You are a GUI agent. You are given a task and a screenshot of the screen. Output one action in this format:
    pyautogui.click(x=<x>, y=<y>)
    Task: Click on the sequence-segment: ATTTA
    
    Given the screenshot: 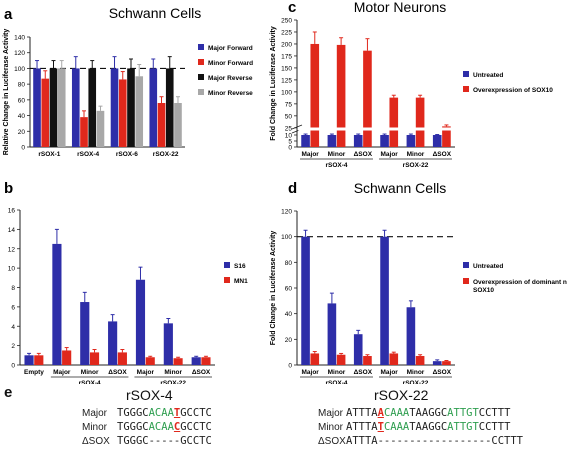 What is the action you would take?
    pyautogui.click(x=362, y=427)
    